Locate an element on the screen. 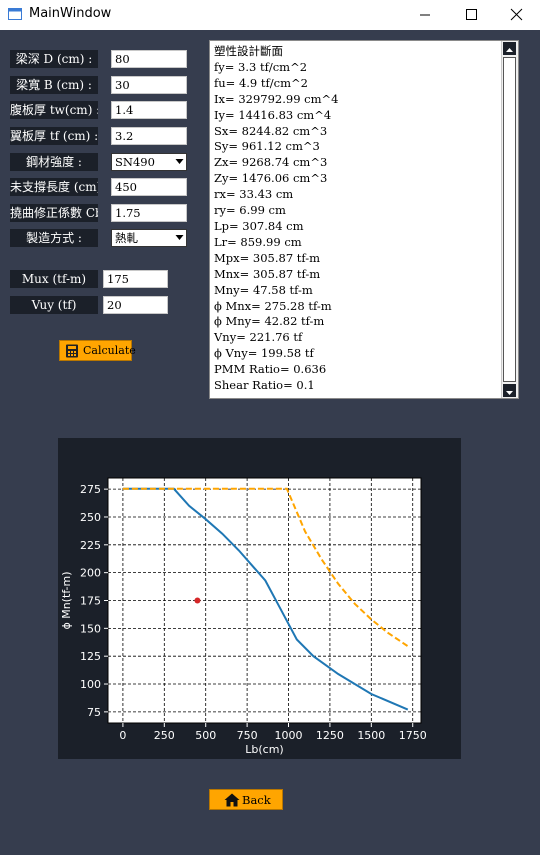  calculator-icon is located at coordinates (72, 351).